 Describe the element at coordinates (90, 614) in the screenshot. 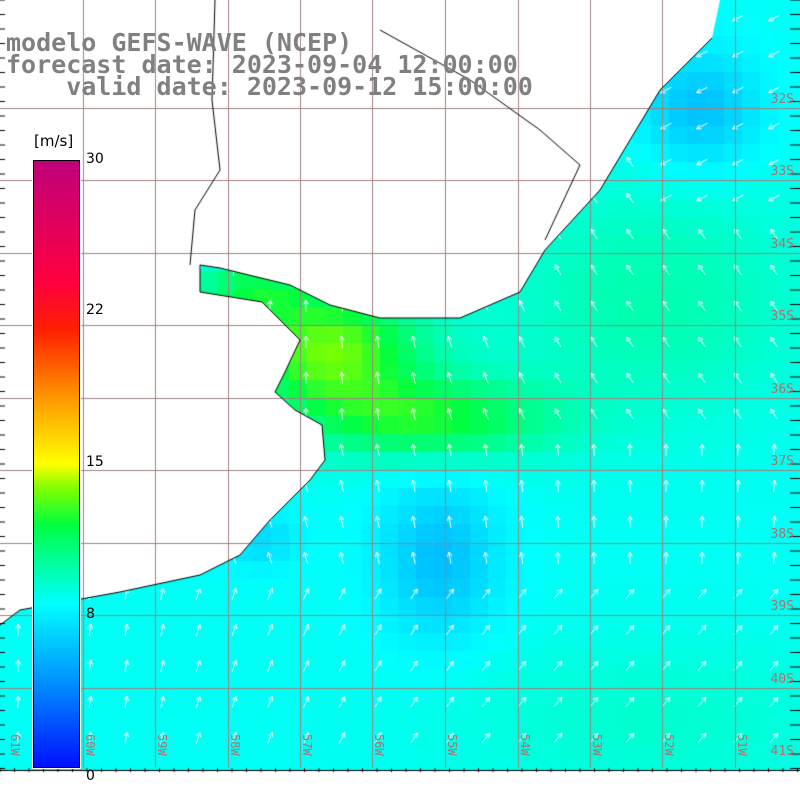

I see `colorbar-tick: 8` at that location.